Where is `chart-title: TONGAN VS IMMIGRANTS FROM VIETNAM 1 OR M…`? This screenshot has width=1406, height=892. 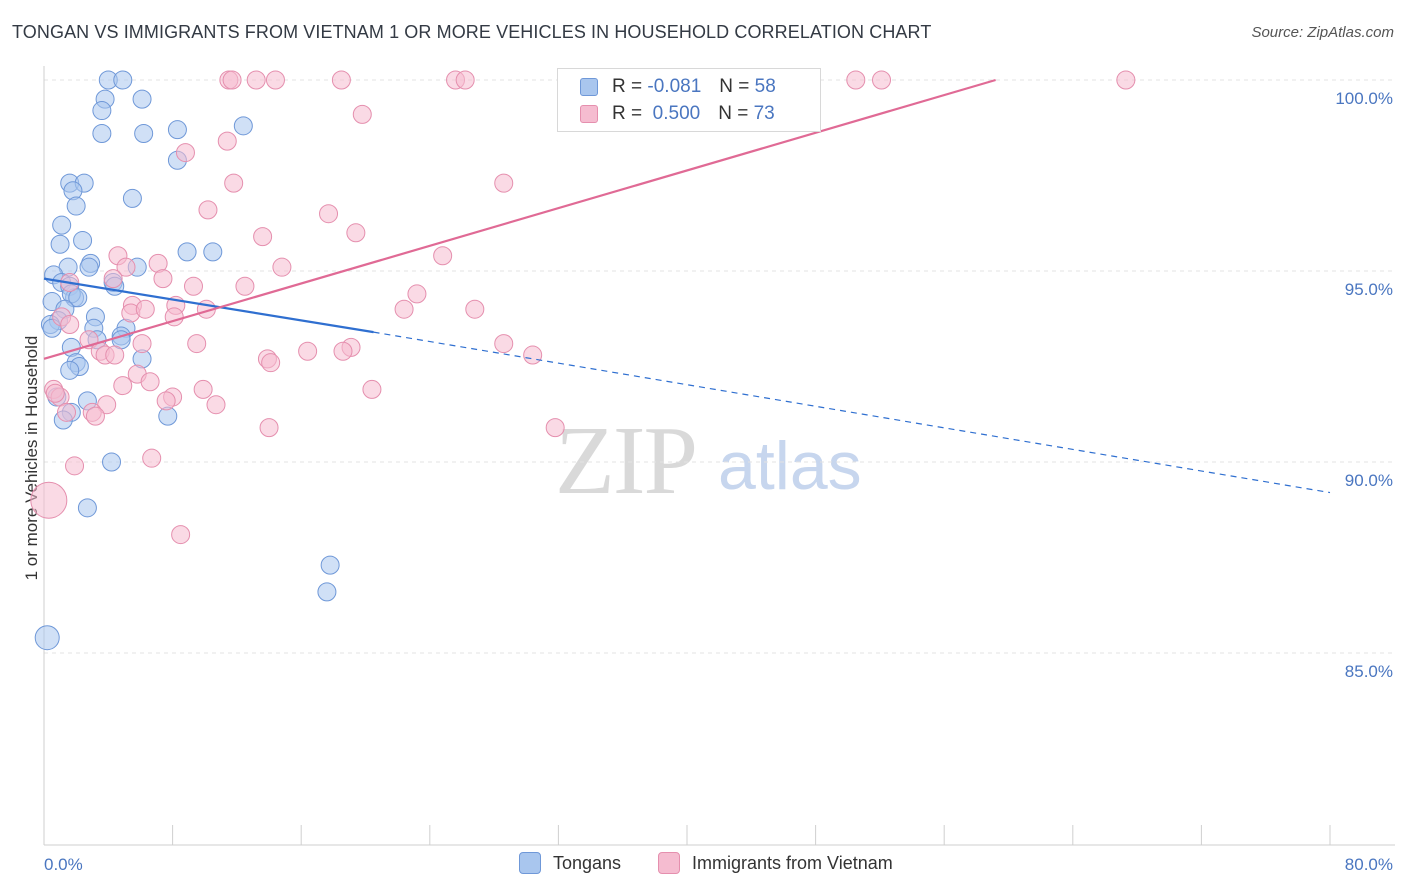 chart-title: TONGAN VS IMMIGRANTS FROM VIETNAM 1 OR M… is located at coordinates (472, 32).